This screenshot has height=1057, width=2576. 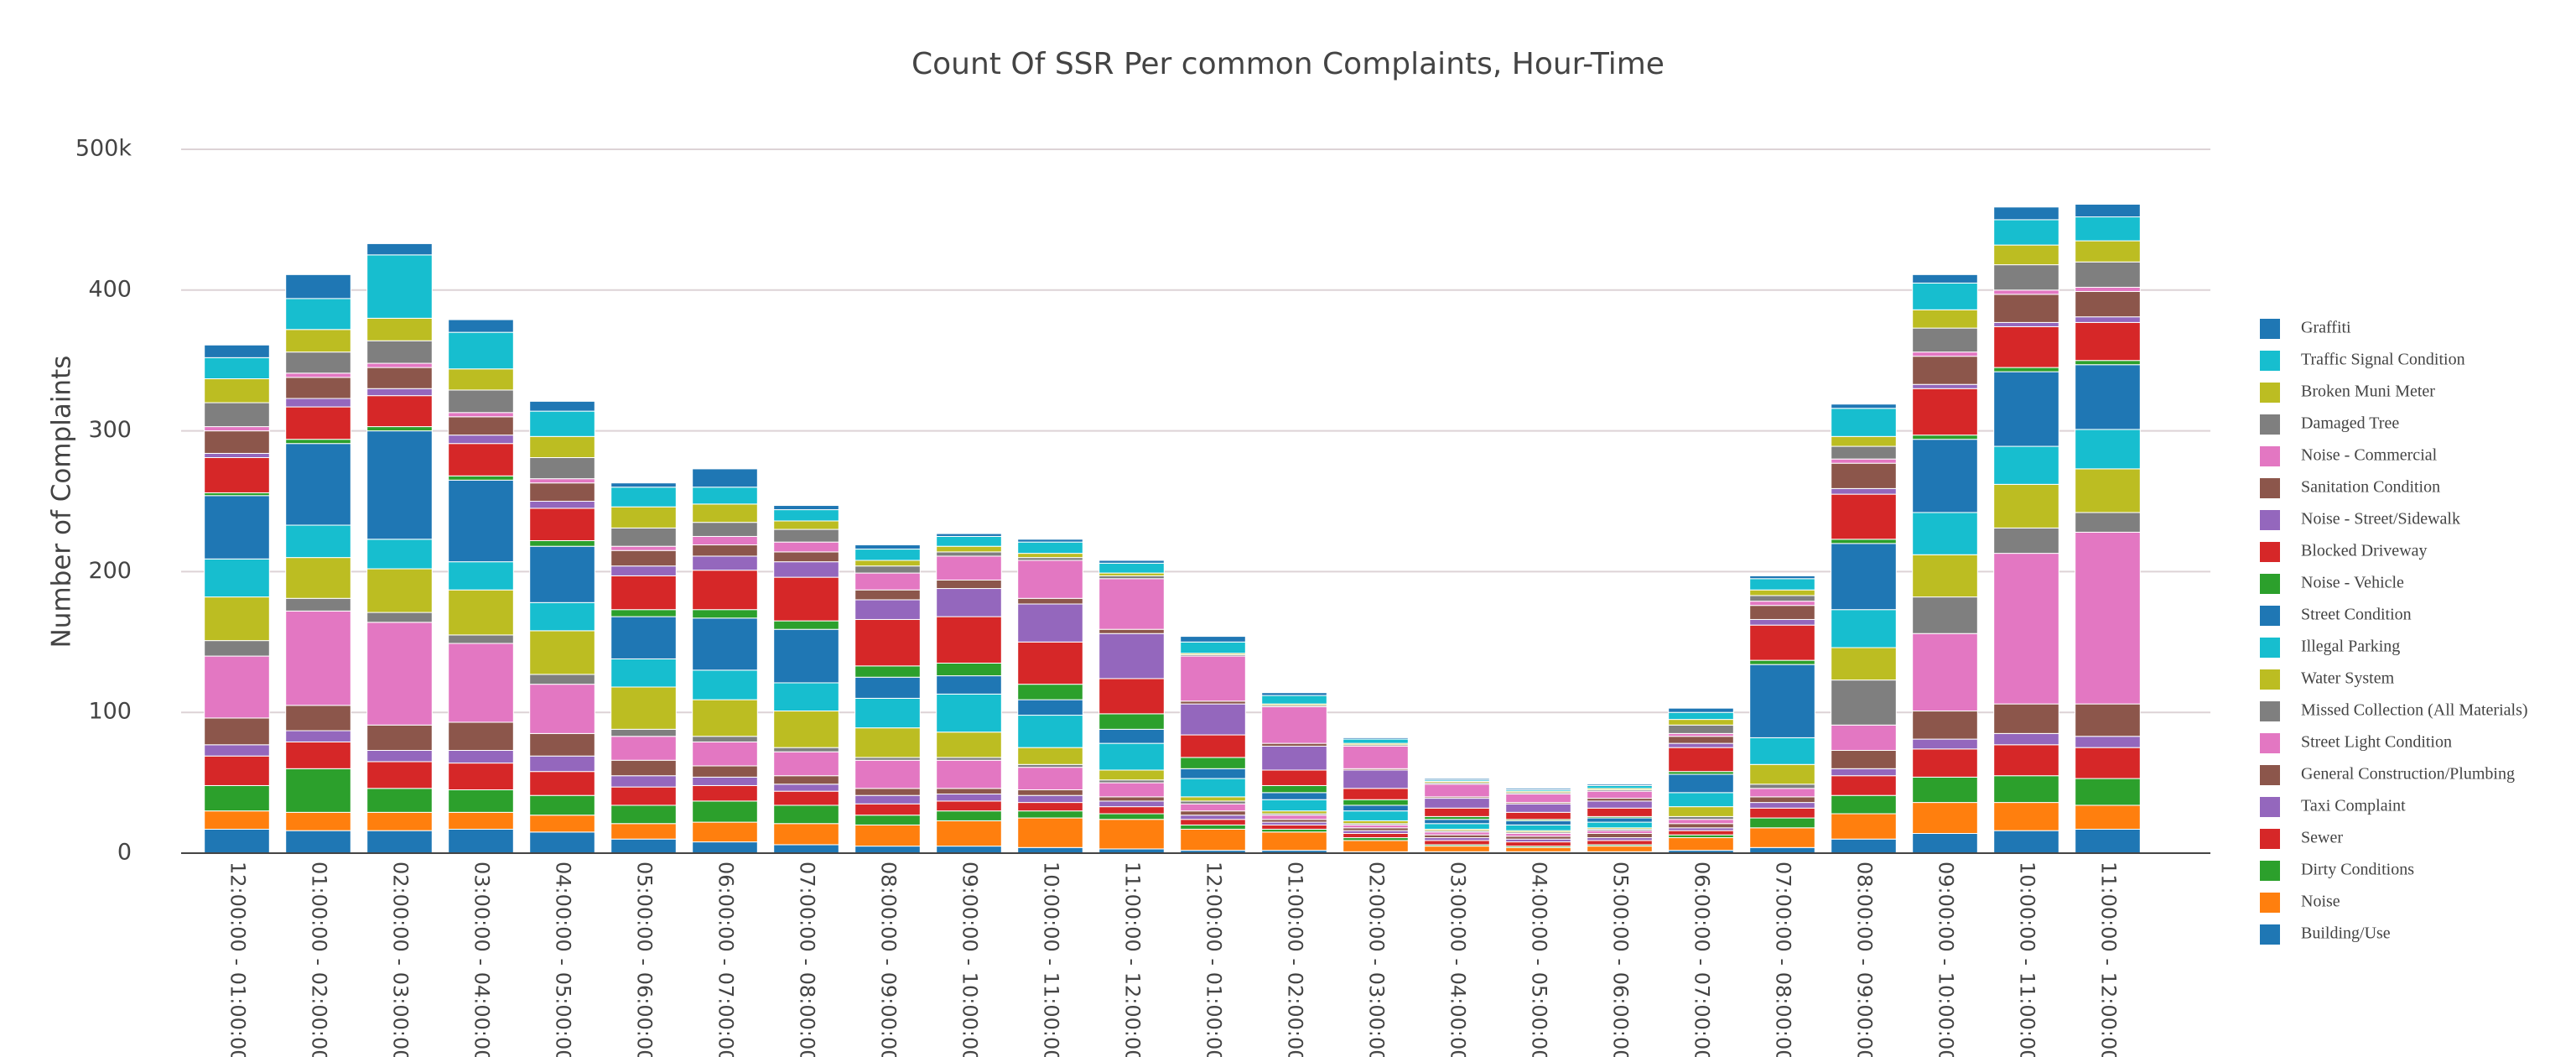 What do you see at coordinates (1377, 960) in the screenshot?
I see `x-tick-label: 02:00:00 - 03:00:00 AM` at bounding box center [1377, 960].